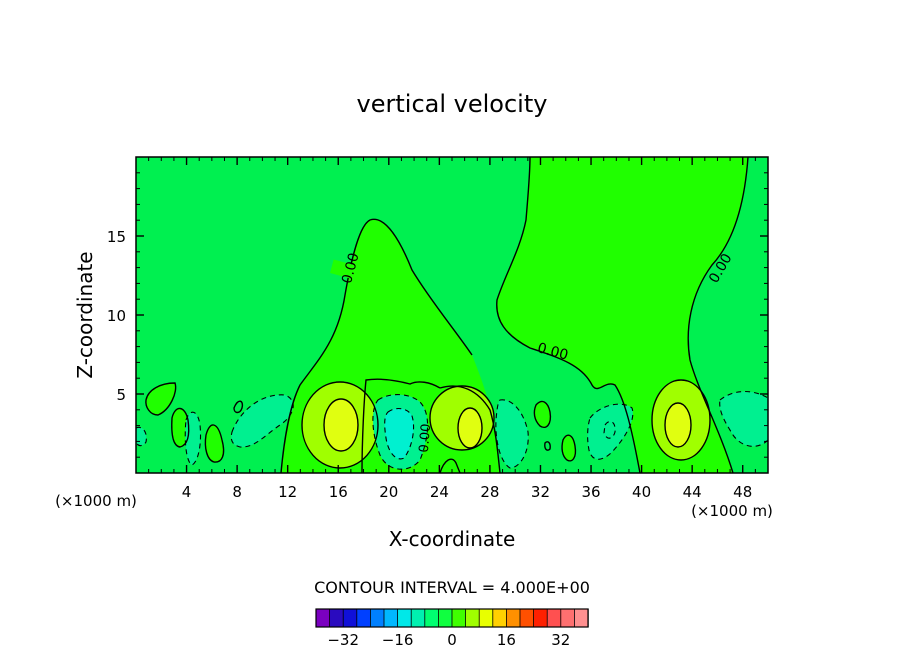 The width and height of the screenshot is (904, 654). What do you see at coordinates (398, 640) in the screenshot?
I see `colorbar-label-1: −16` at bounding box center [398, 640].